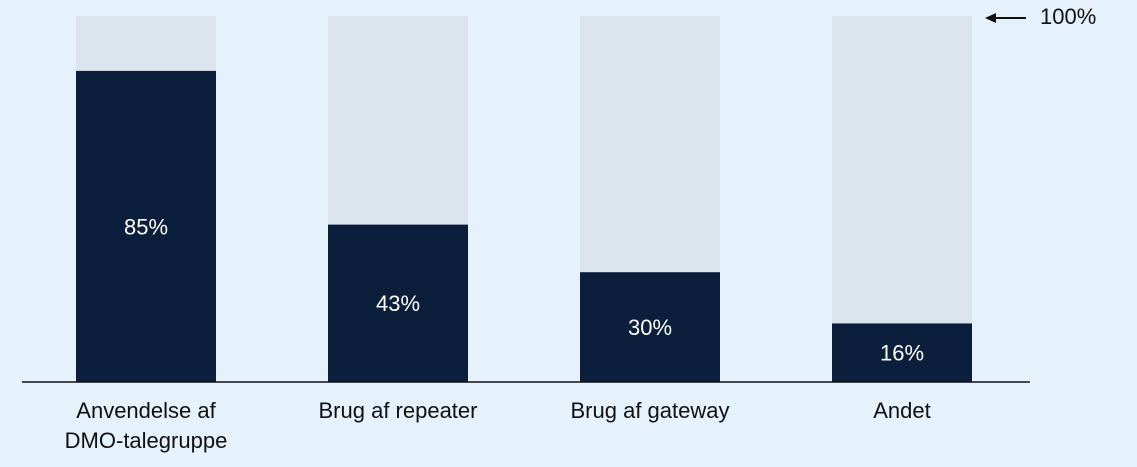 This screenshot has height=467, width=1137. Describe the element at coordinates (146, 425) in the screenshot. I see `category-label: Anvendelse af DMO-talegruppe` at that location.